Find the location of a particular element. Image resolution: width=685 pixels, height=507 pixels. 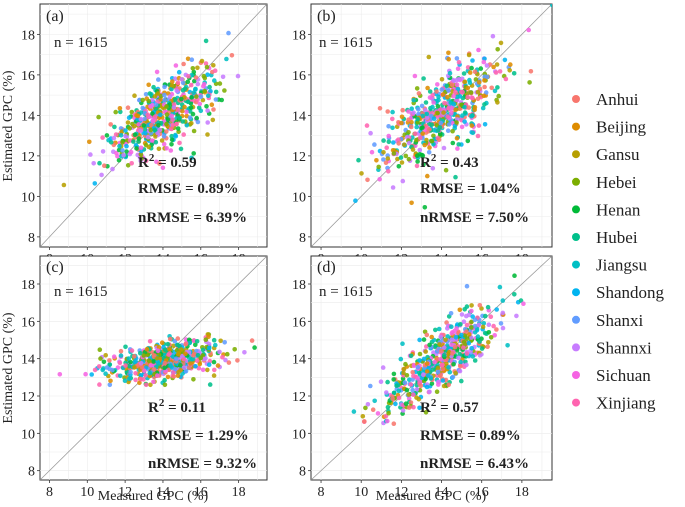

y-tick-label: 16 is located at coordinates (28, 76).